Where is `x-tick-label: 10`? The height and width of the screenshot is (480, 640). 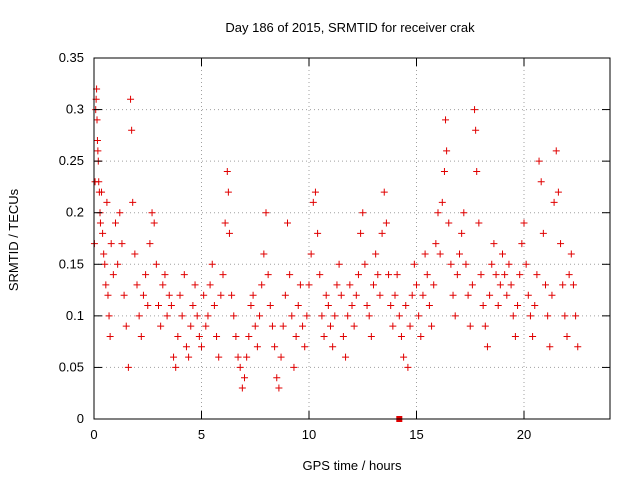 x-tick-label: 10 is located at coordinates (309, 434).